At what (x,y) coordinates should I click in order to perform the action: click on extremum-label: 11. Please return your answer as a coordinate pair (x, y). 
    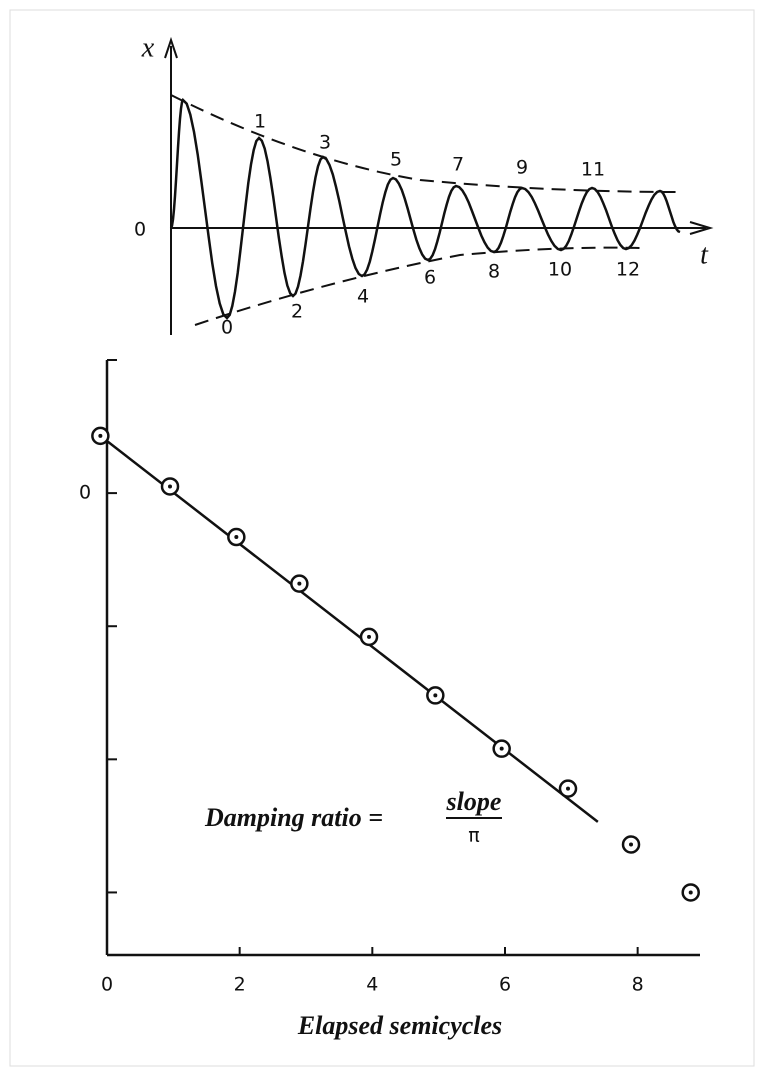
    Looking at the image, I should click on (593, 170).